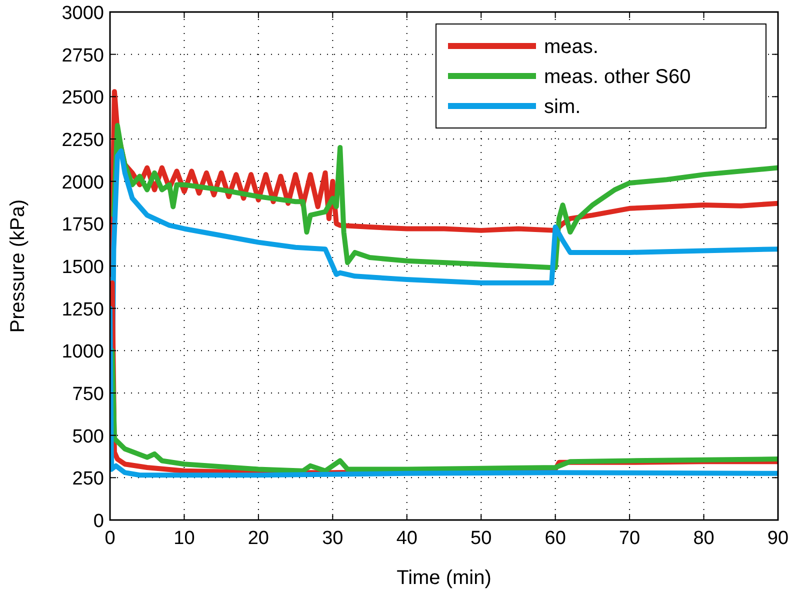 This screenshot has width=789, height=590. I want to click on x-tick-label: 60, so click(555, 538).